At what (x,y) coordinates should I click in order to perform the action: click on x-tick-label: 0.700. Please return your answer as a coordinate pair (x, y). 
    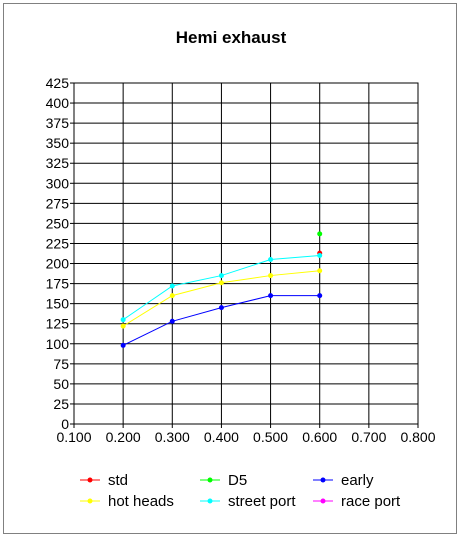
    Looking at the image, I should click on (368, 437).